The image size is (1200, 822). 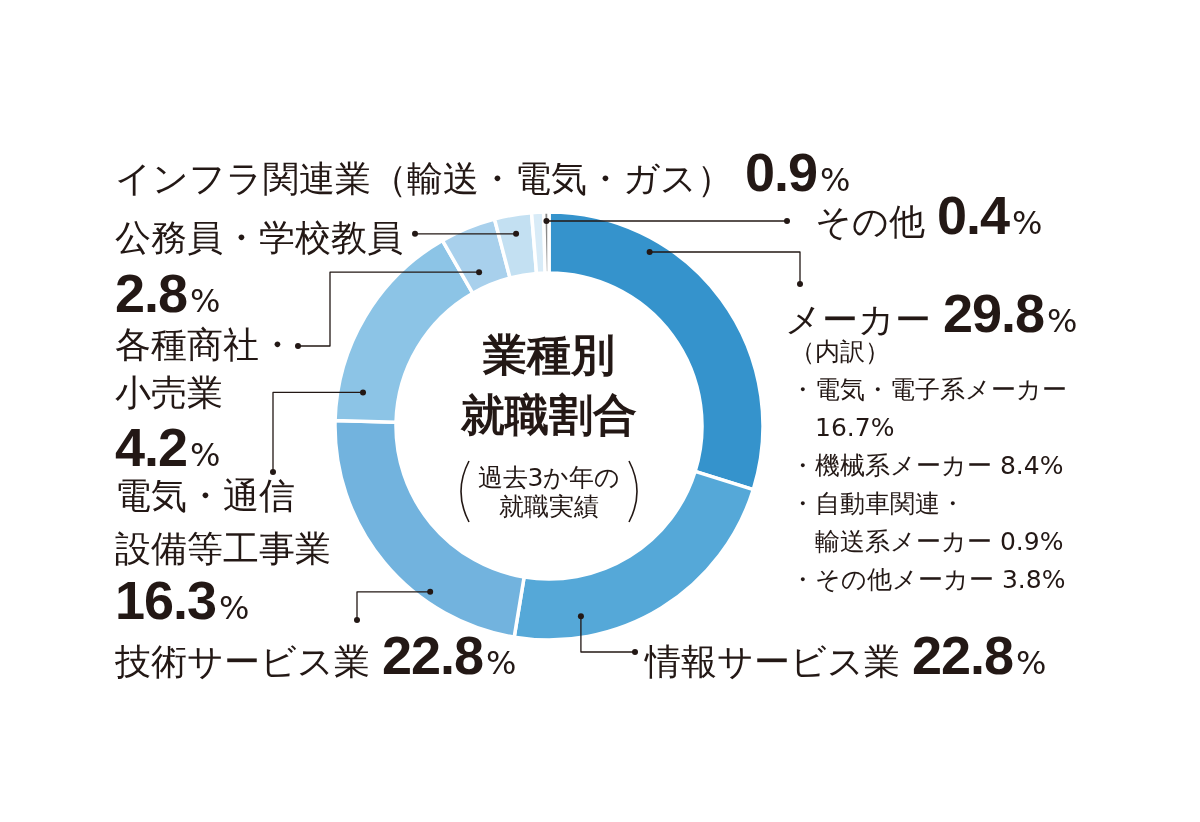 What do you see at coordinates (927, 523) in the screenshot?
I see `annotation: ・自動車関連・輸送系メーカー 0.9%` at bounding box center [927, 523].